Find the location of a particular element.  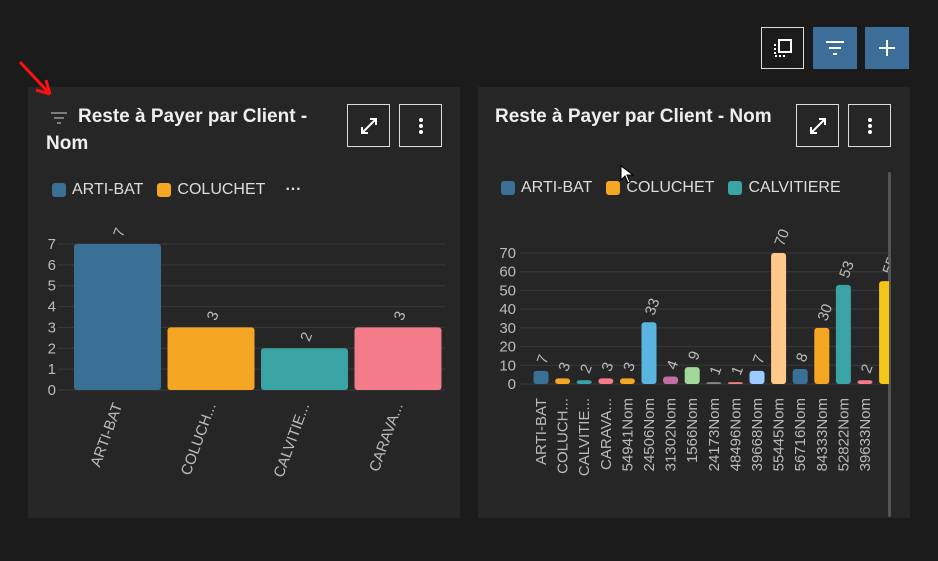

filter-icon is located at coordinates (59, 118).